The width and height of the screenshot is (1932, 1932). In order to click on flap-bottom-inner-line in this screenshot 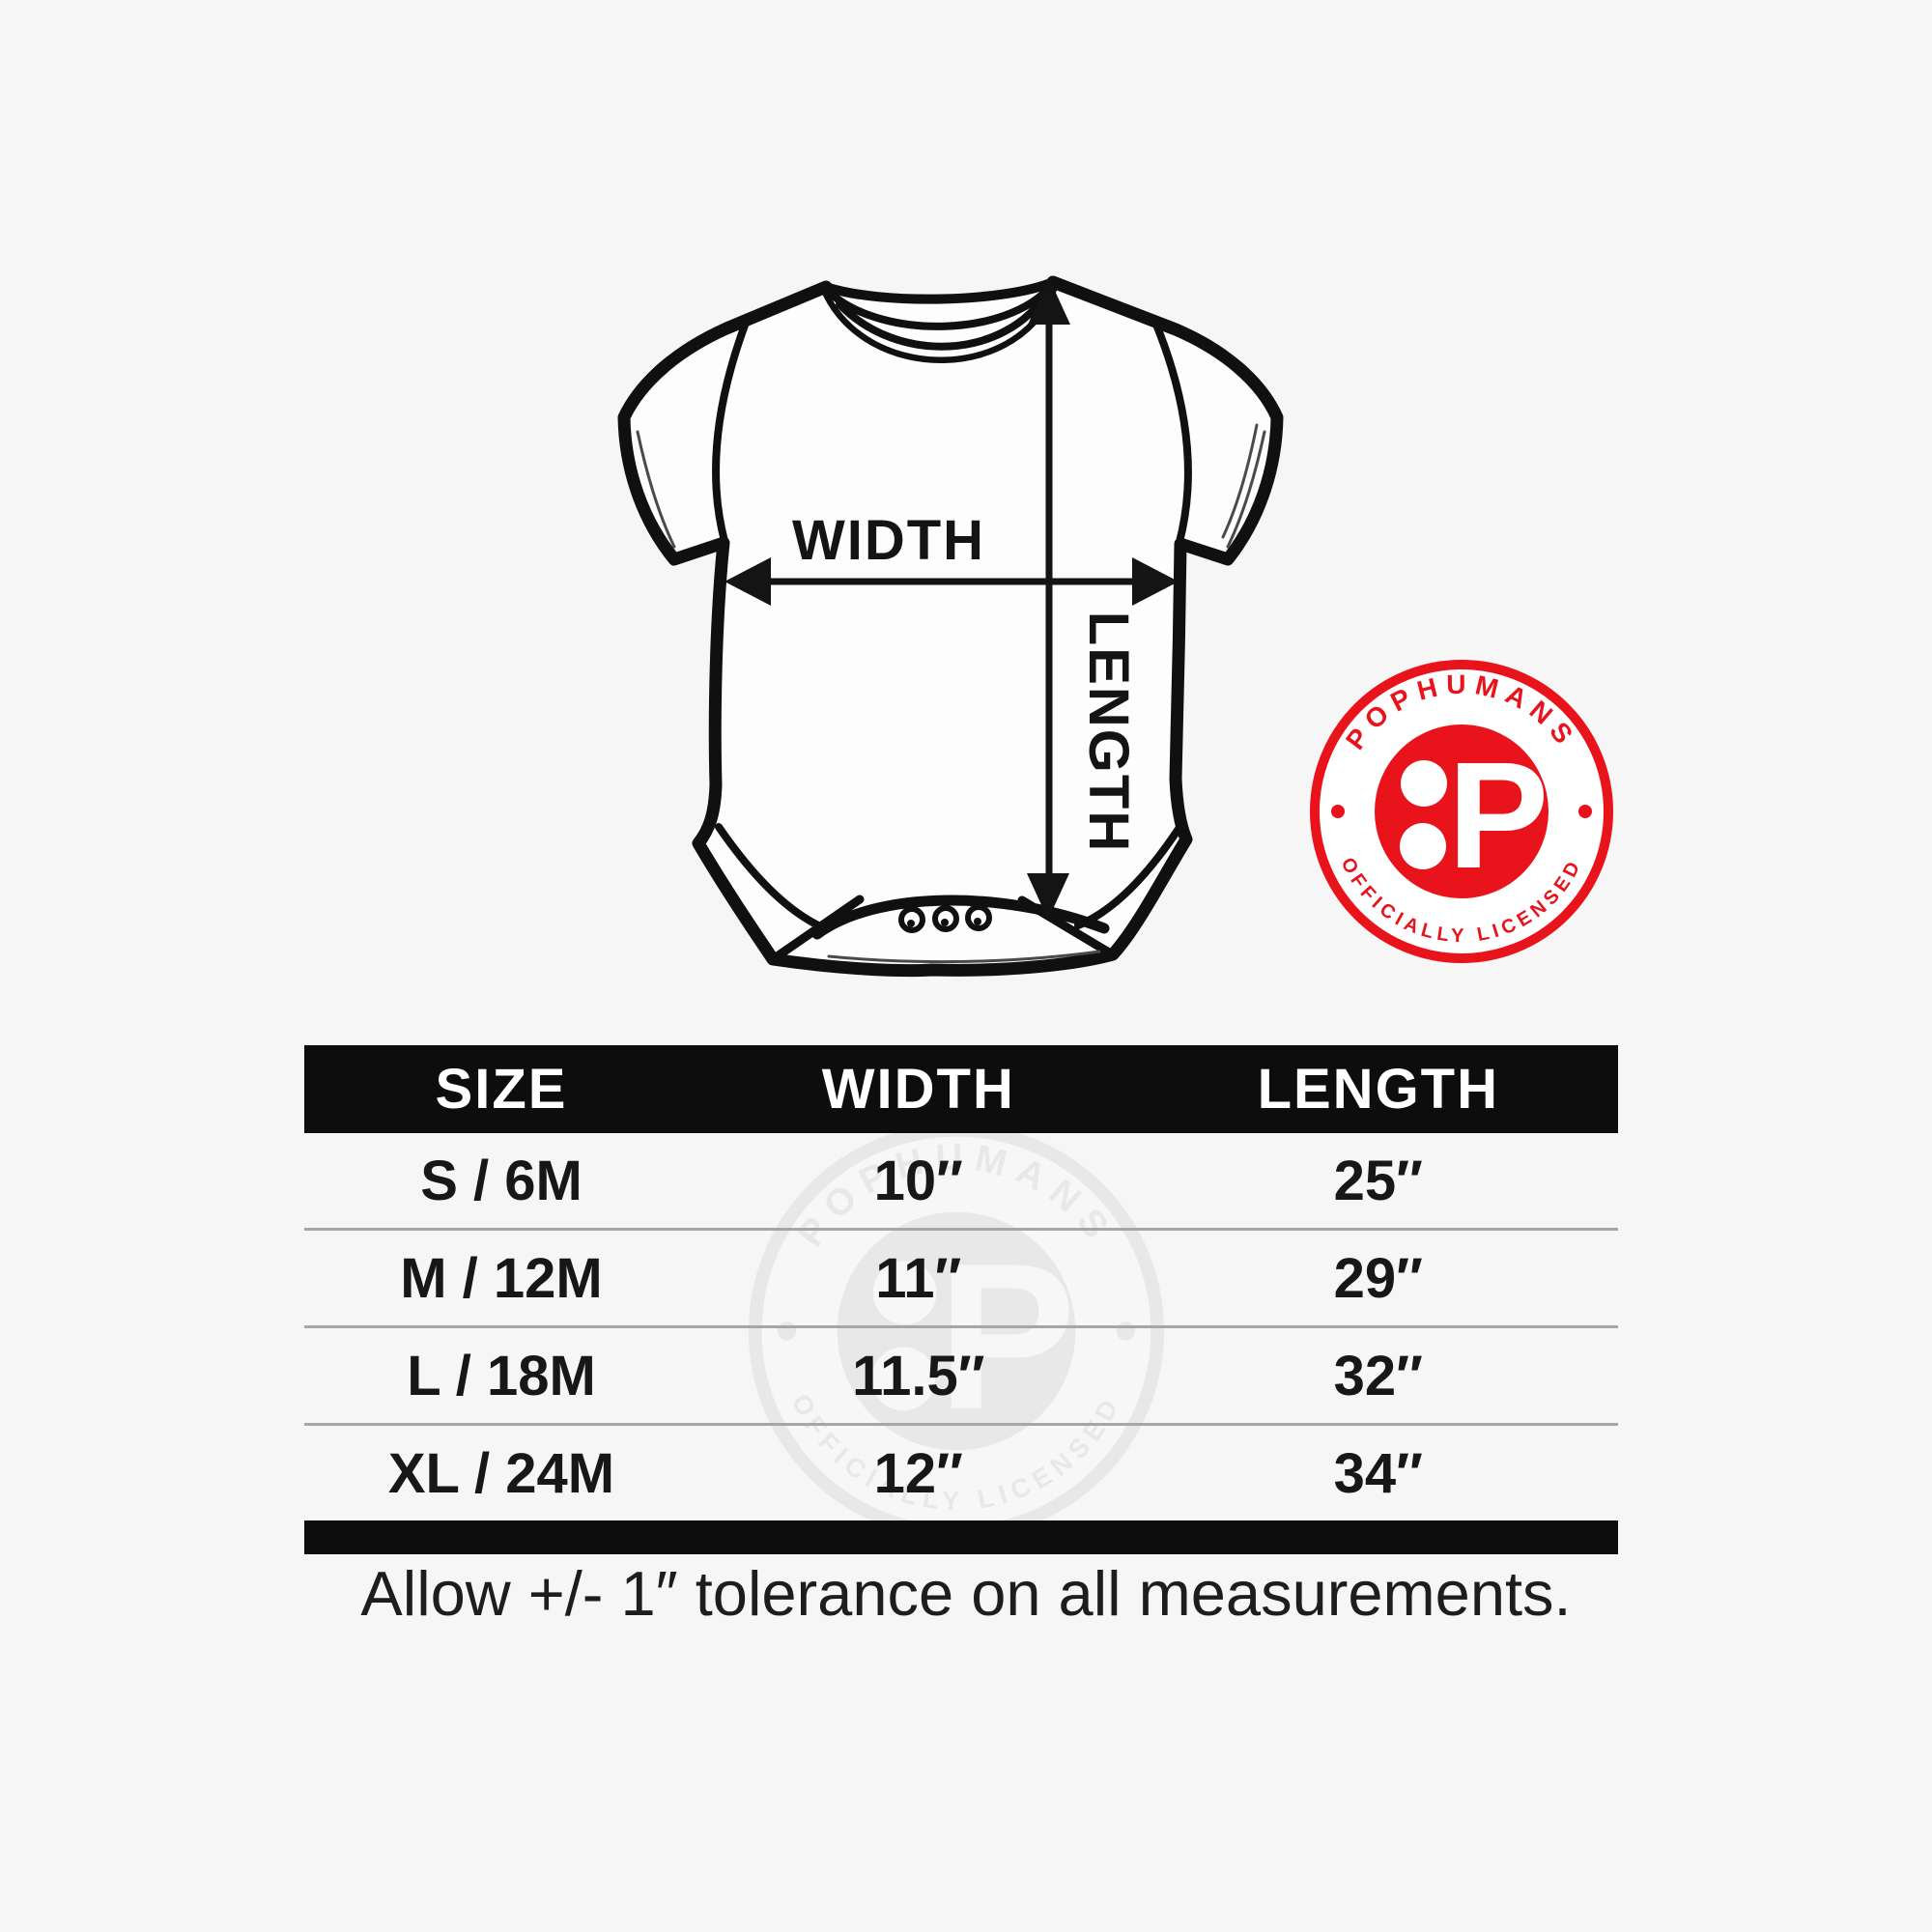, I will do `click(964, 957)`.